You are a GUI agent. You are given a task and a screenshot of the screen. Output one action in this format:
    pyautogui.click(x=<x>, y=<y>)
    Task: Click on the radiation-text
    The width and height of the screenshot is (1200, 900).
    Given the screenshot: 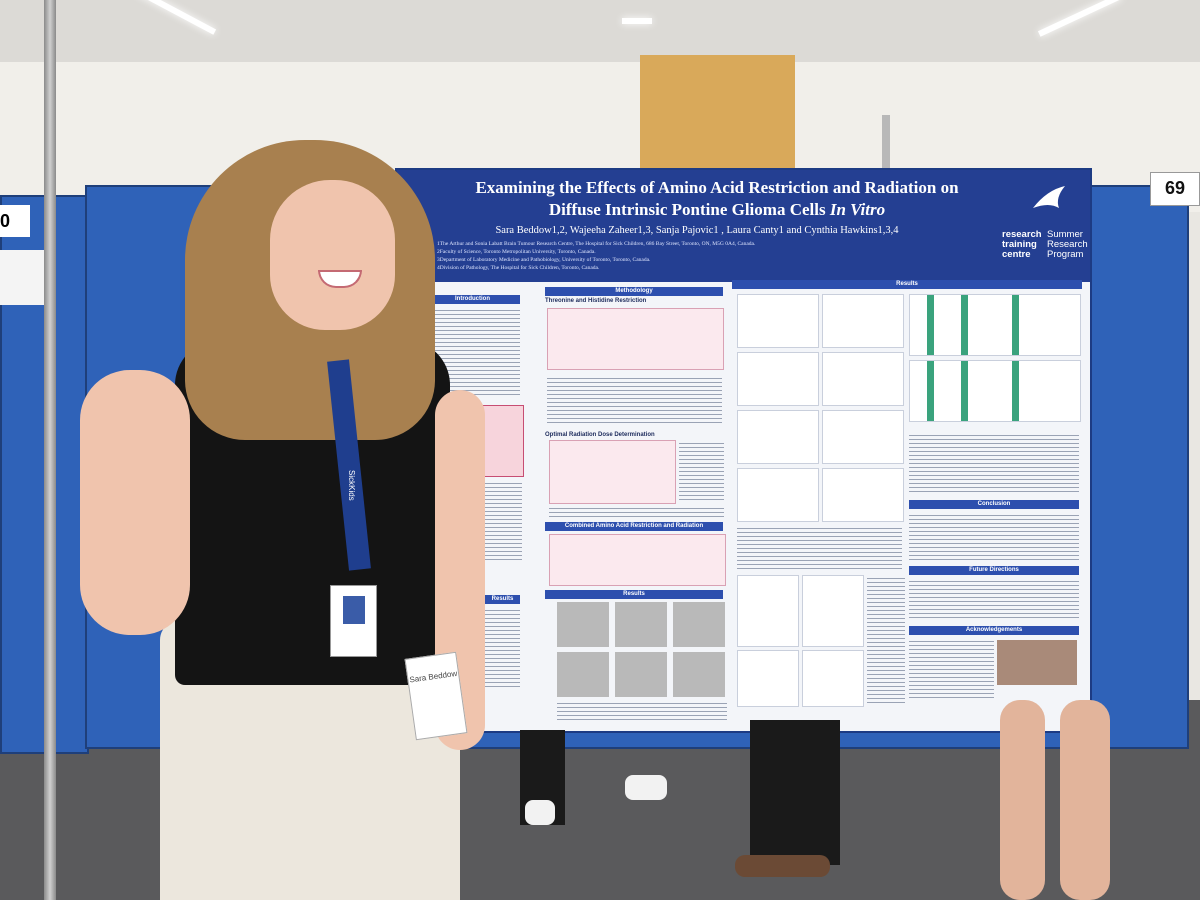 What is the action you would take?
    pyautogui.click(x=701, y=471)
    